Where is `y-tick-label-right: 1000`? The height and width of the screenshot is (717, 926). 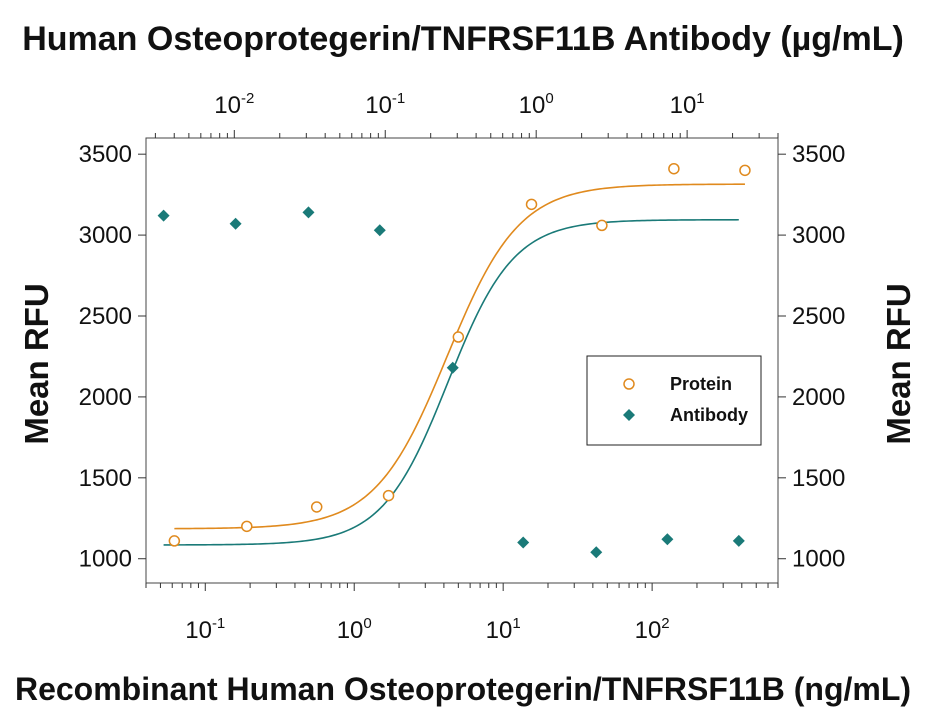
y-tick-label-right: 1000 is located at coordinates (818, 559).